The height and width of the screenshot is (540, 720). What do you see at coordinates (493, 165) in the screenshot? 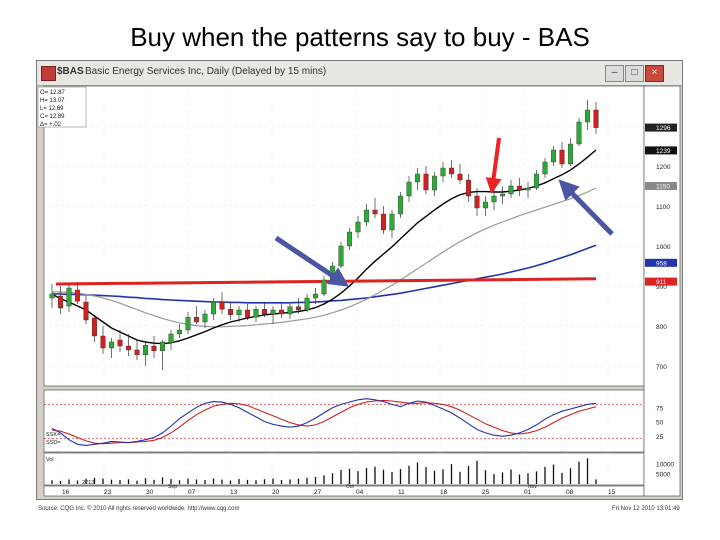
I see `pattern-arrow-red` at bounding box center [493, 165].